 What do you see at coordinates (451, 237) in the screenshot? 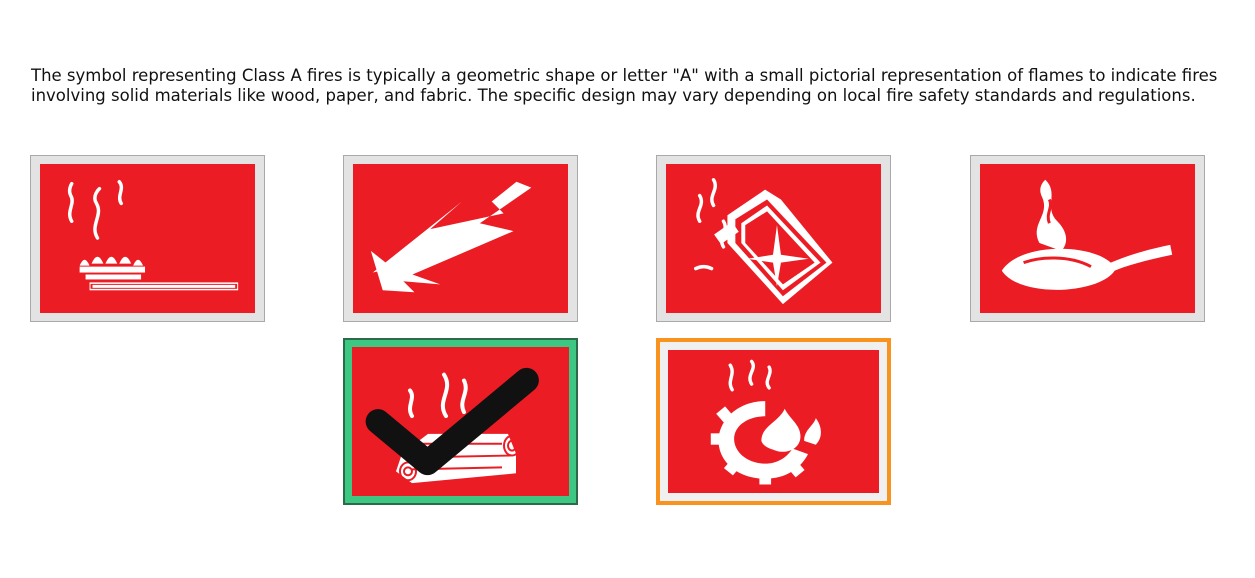
I see `lightning-arrow-icon` at bounding box center [451, 237].